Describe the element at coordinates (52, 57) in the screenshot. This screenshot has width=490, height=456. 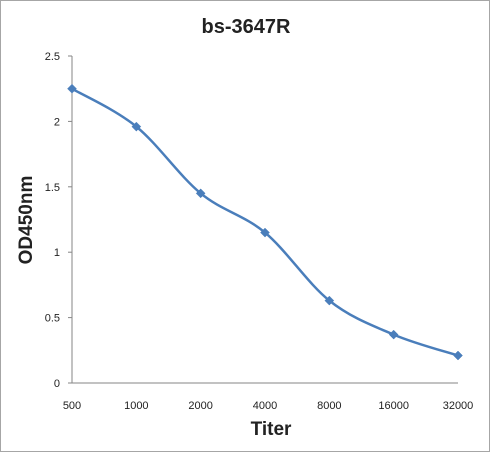
I see `y-tick-label: 2.5` at that location.